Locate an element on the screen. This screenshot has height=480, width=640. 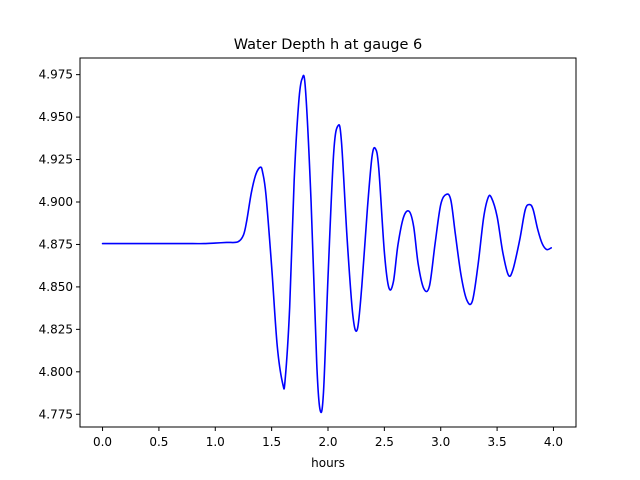
x-tick-label: 2.5 is located at coordinates (384, 442).